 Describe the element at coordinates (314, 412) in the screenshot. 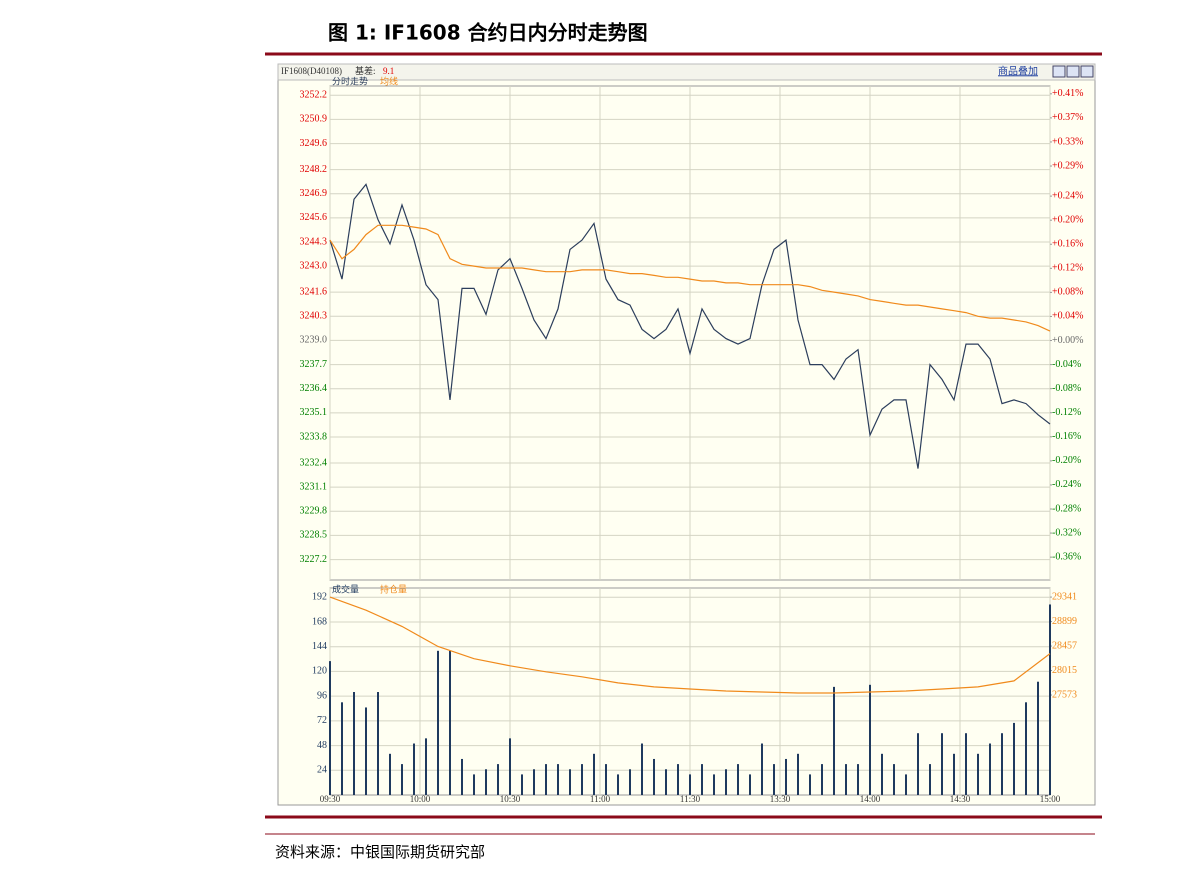

I see `y-tick-label: 3235.1` at that location.